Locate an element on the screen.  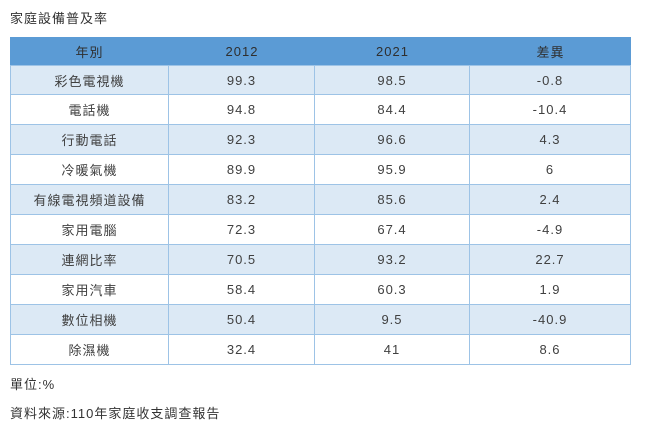
value-2021-cell: 95.9 is located at coordinates (392, 170).